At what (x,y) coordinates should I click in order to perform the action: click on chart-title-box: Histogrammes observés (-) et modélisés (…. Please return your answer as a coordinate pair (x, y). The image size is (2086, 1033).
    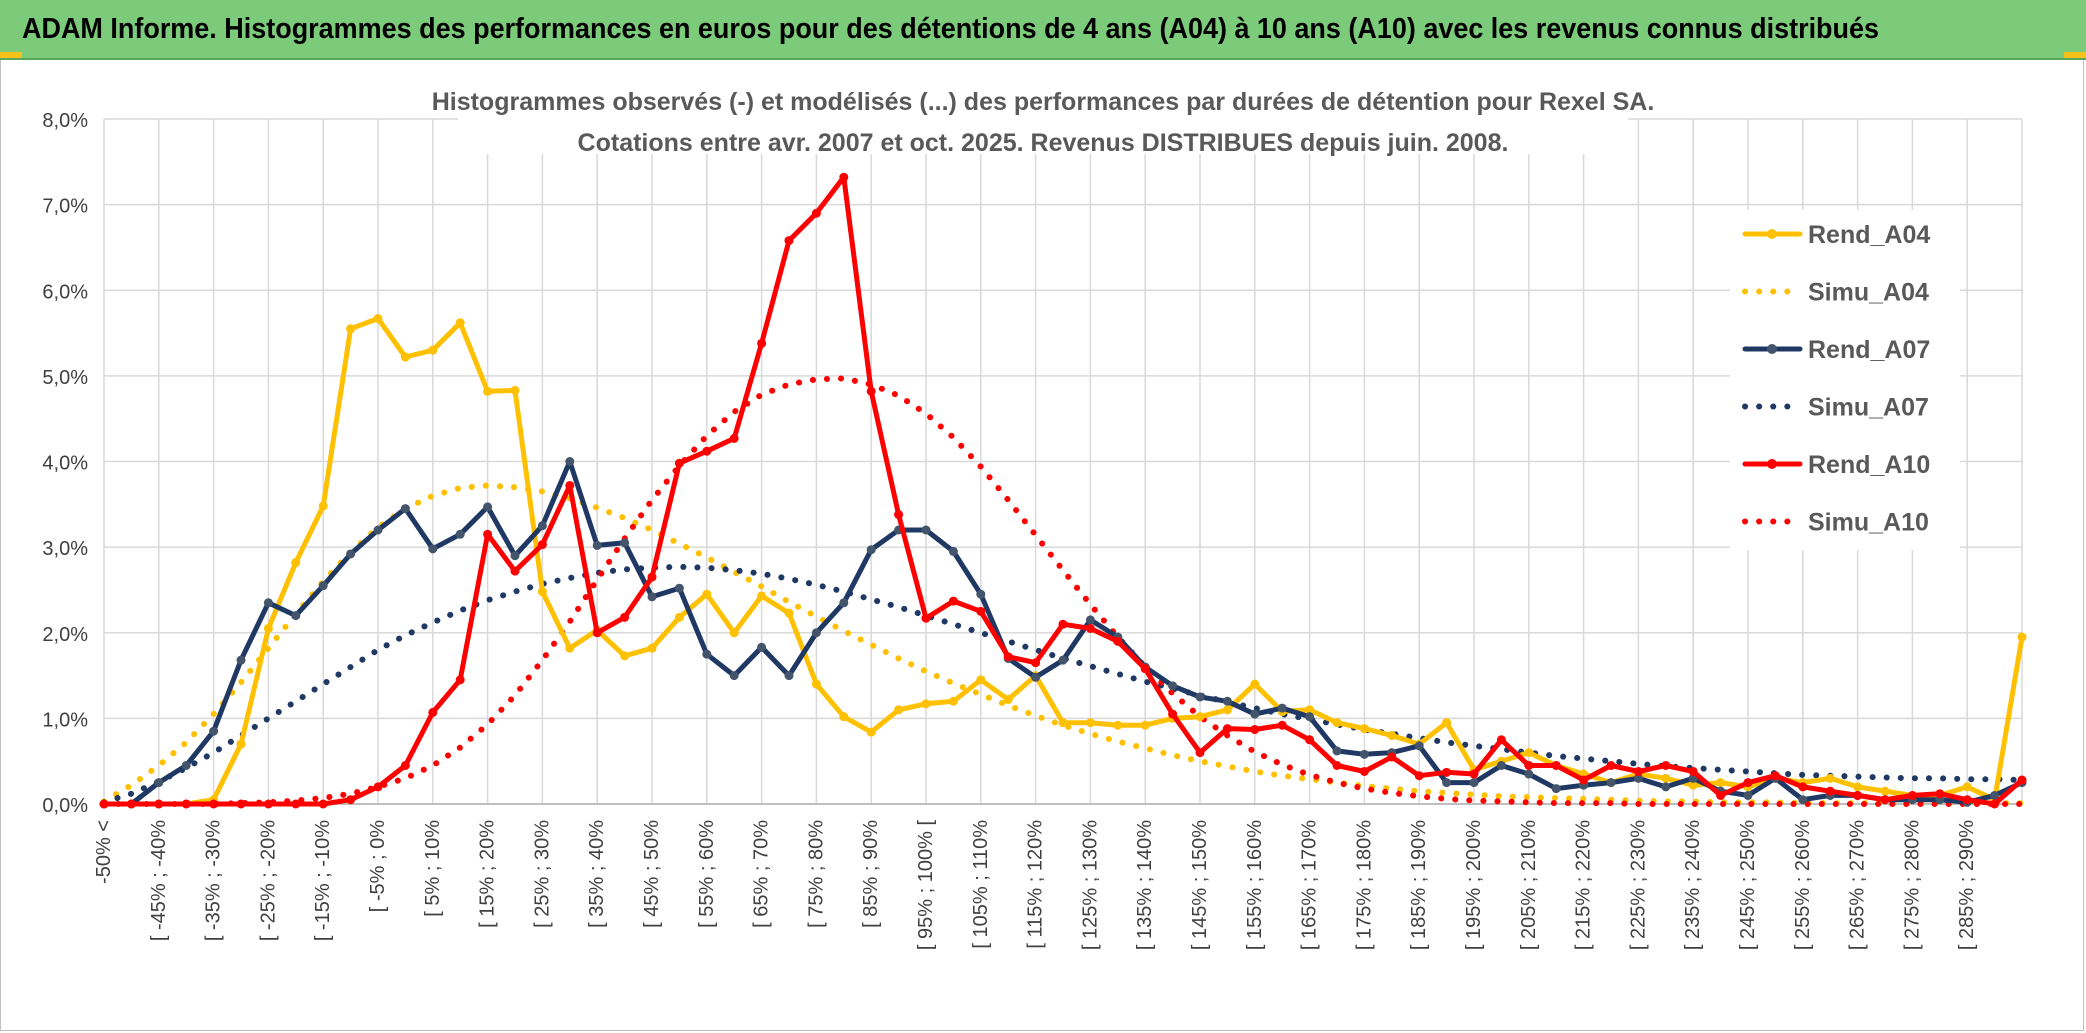
    Looking at the image, I should click on (1043, 118).